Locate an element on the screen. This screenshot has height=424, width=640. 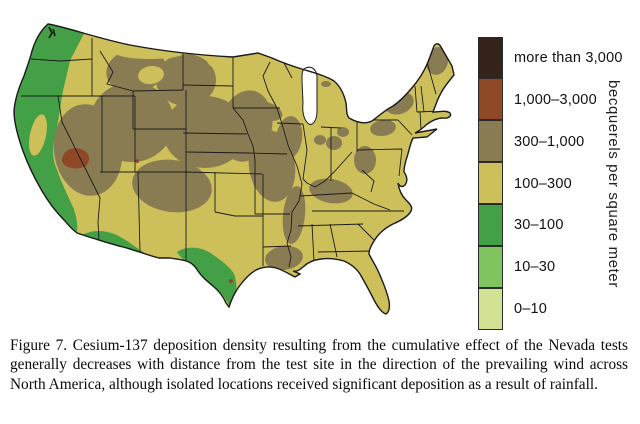
puget-sound is located at coordinates (52, 32).